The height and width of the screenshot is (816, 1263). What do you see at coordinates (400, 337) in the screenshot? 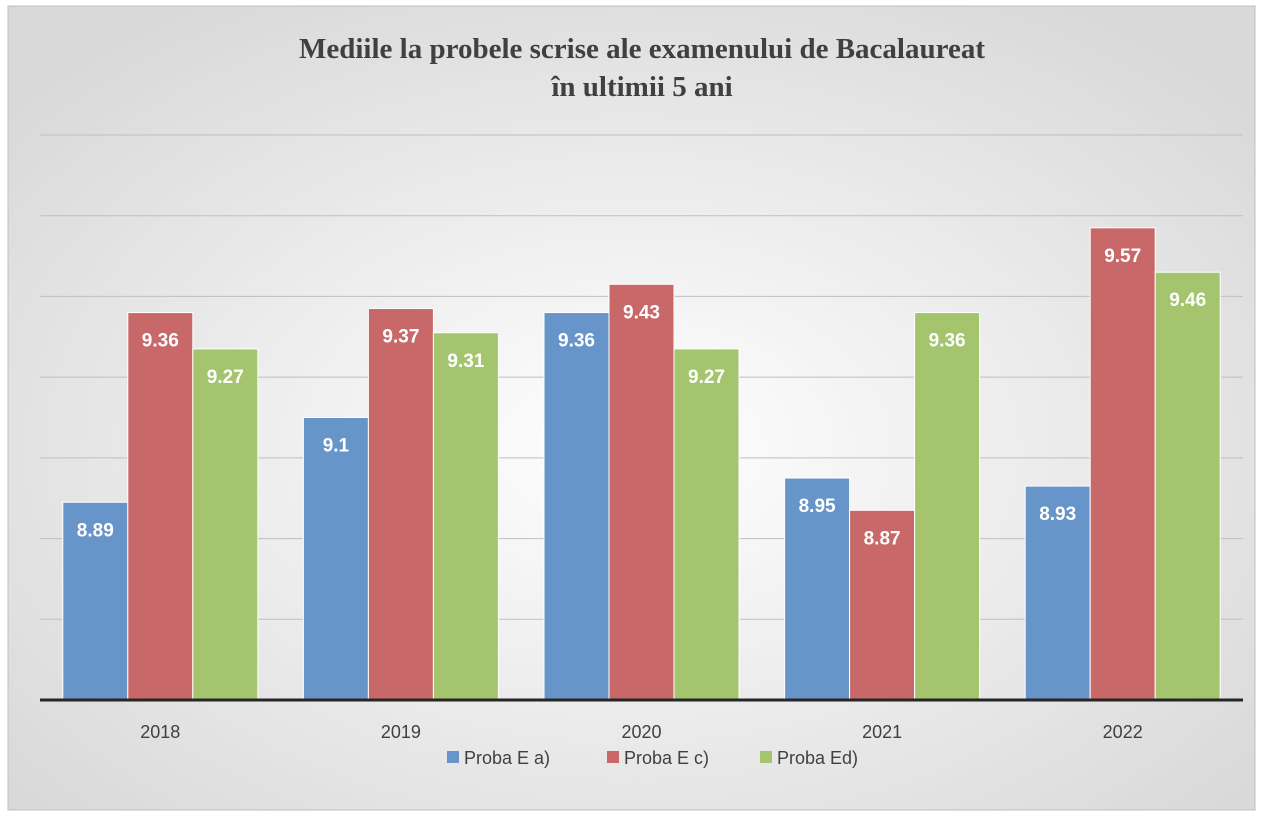
I see `data-label: 9.37` at bounding box center [400, 337].